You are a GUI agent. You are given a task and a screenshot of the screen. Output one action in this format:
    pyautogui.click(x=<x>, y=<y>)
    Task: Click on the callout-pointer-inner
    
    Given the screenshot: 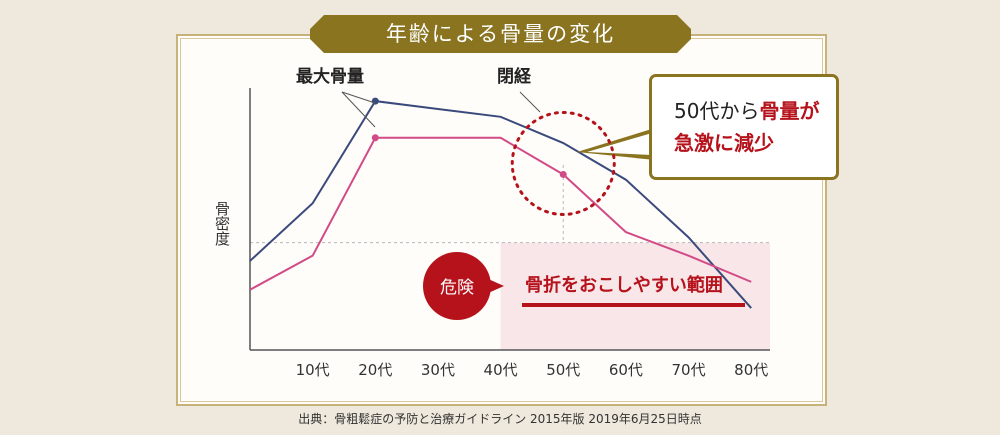 What is the action you would take?
    pyautogui.click(x=619, y=144)
    